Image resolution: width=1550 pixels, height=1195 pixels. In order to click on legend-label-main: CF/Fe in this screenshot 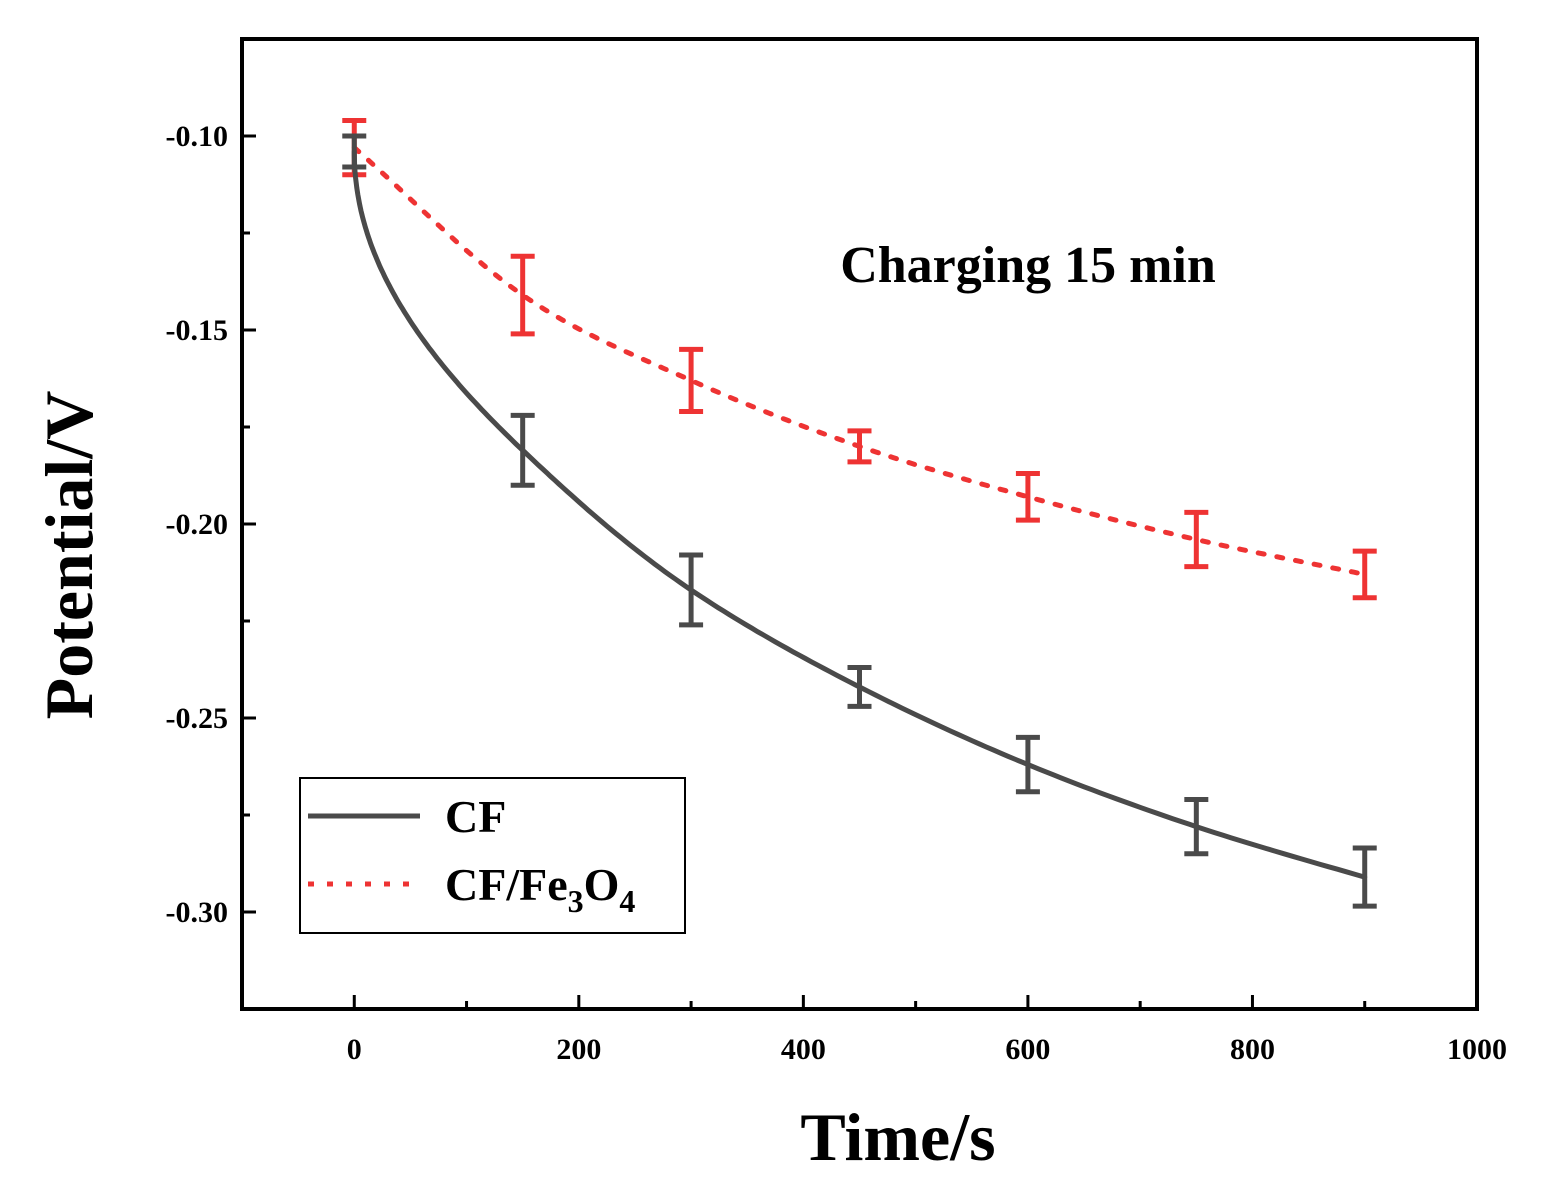, I will do `click(506, 884)`.